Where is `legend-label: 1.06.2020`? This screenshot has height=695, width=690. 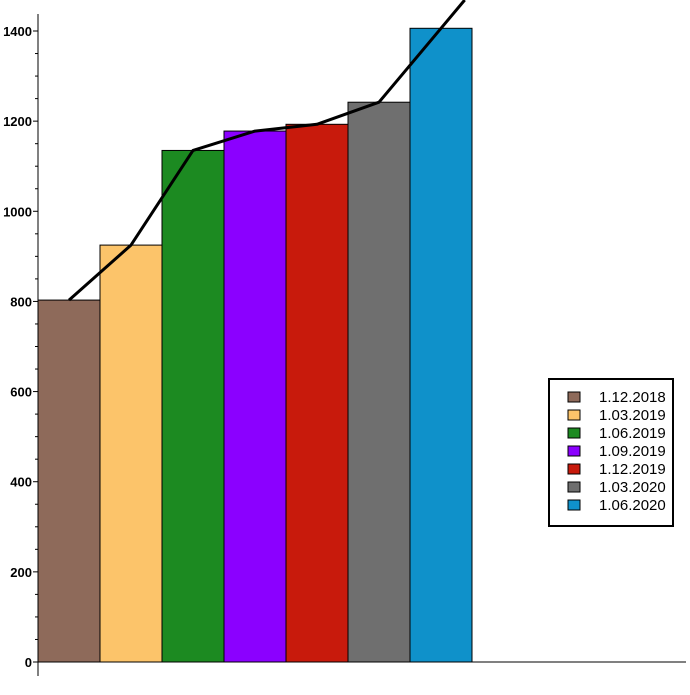
legend-label: 1.06.2020 is located at coordinates (632, 505).